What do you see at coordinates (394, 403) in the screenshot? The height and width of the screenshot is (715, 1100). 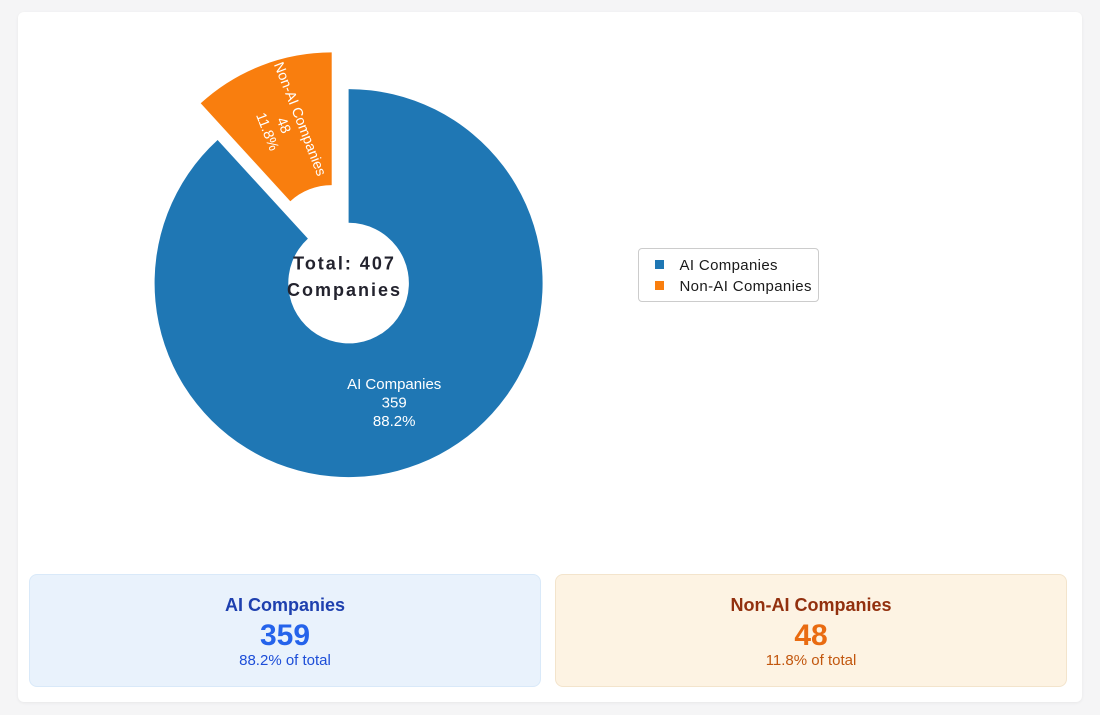 I see `svg-text: 359` at bounding box center [394, 403].